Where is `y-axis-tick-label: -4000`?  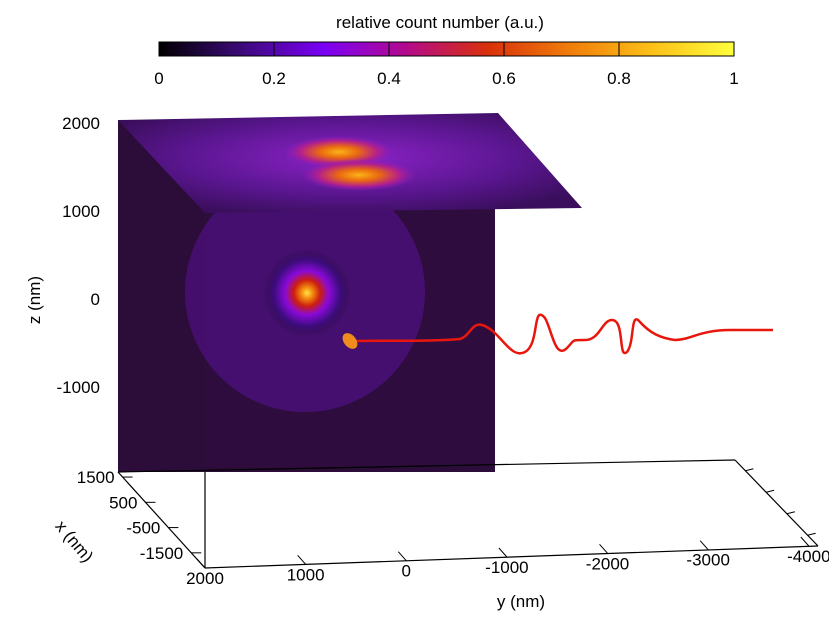 y-axis-tick-label: -4000 is located at coordinates (808, 556).